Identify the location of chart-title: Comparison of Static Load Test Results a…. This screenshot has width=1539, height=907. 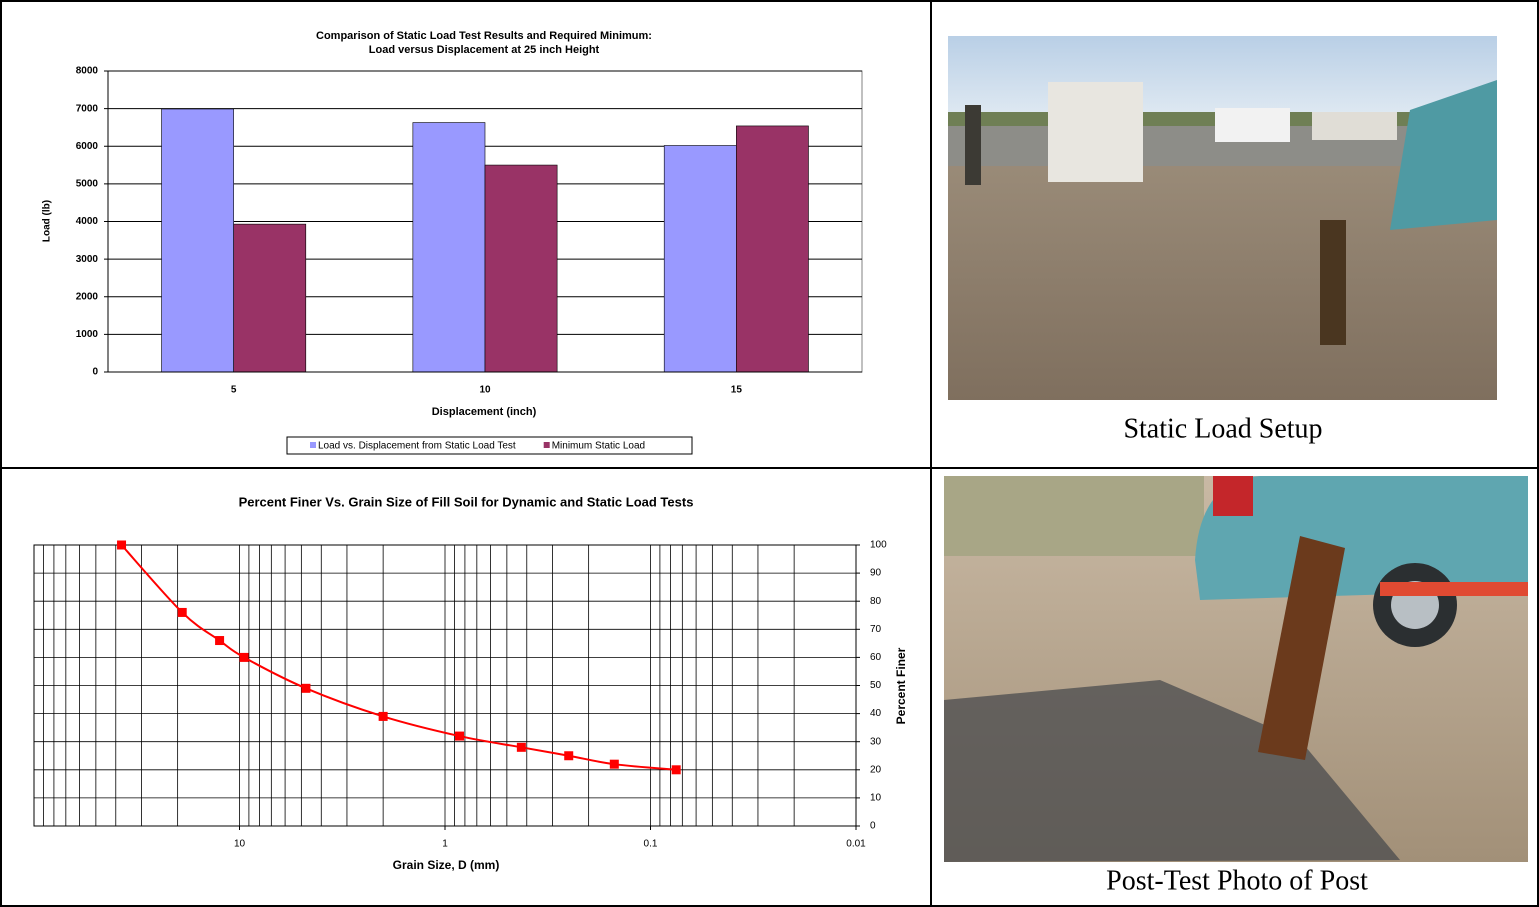
(484, 36).